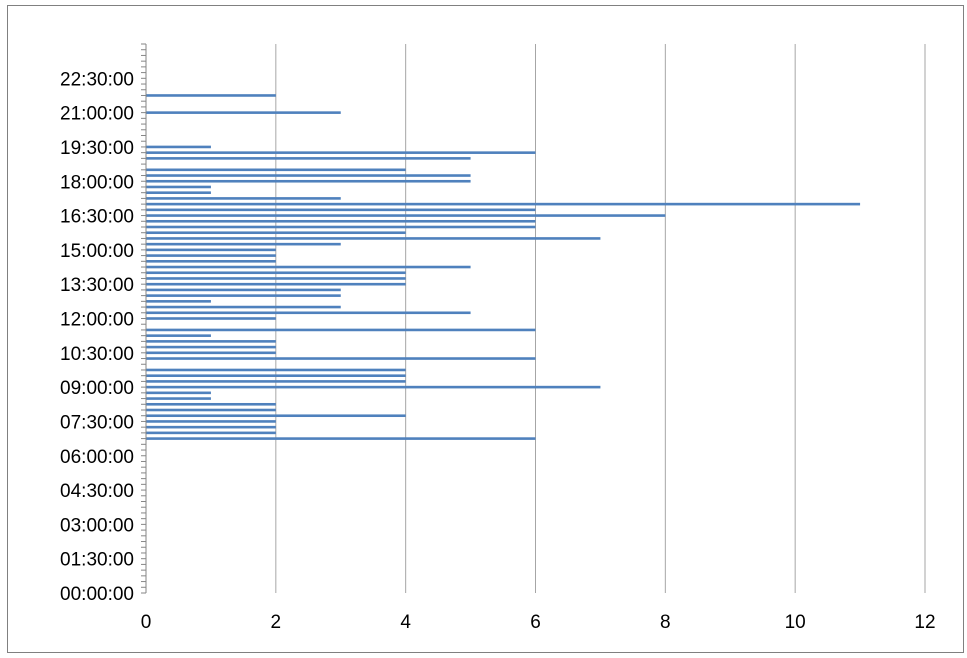  Describe the element at coordinates (97, 457) in the screenshot. I see `y-tick-label-060000: 06:00:00` at that location.